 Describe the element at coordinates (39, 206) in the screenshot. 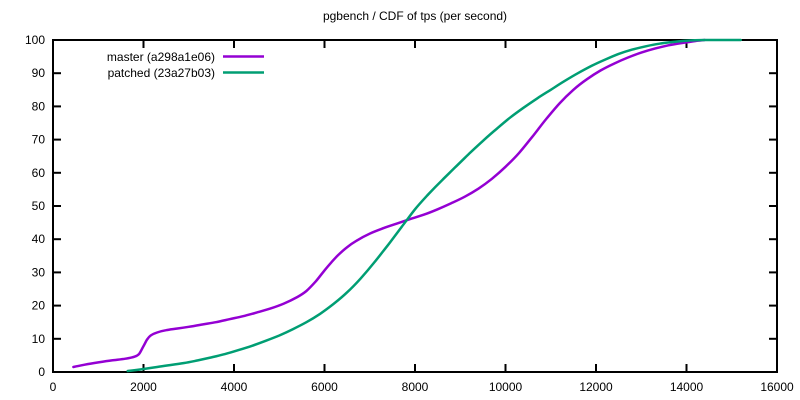

I see `y-tick-label: 50` at that location.